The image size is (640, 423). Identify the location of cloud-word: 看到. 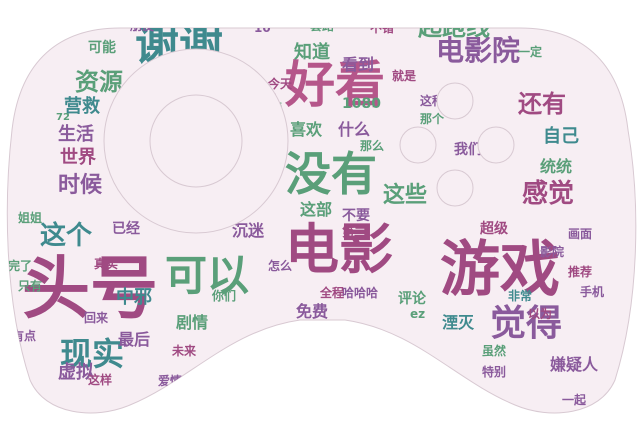
(357, 64).